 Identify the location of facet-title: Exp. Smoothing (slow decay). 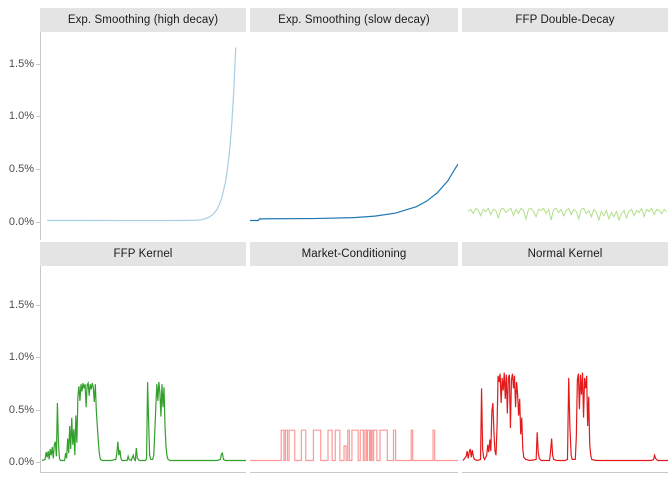
(354, 20).